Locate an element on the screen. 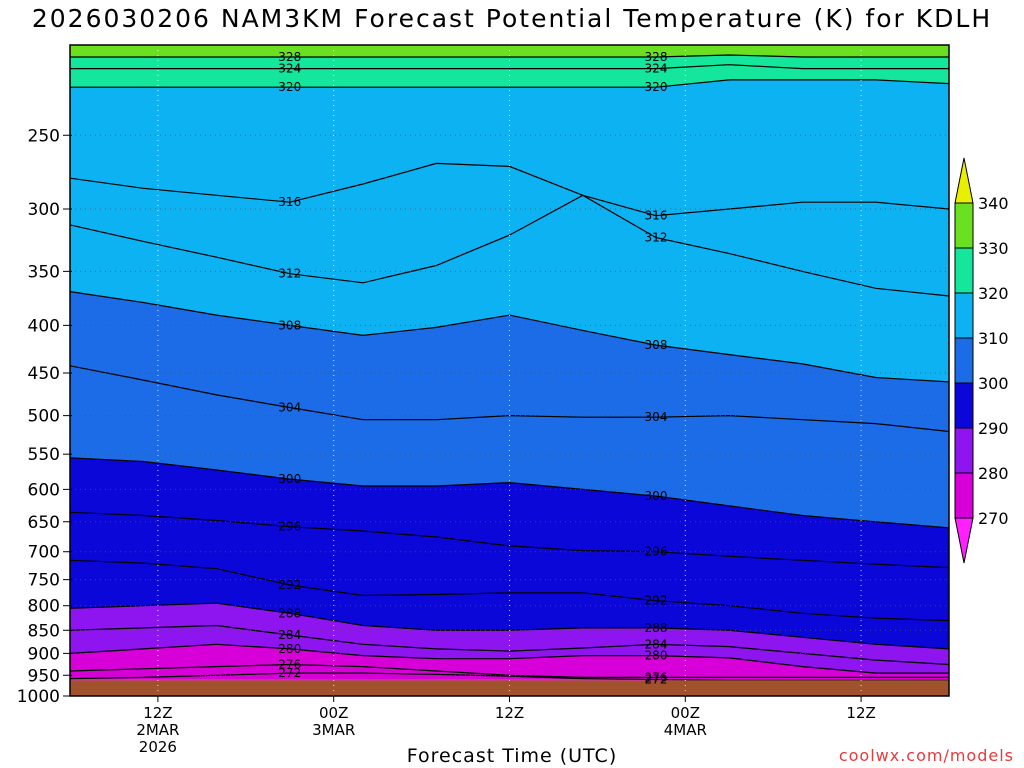  colorbar-max-arrow is located at coordinates (964, 180).